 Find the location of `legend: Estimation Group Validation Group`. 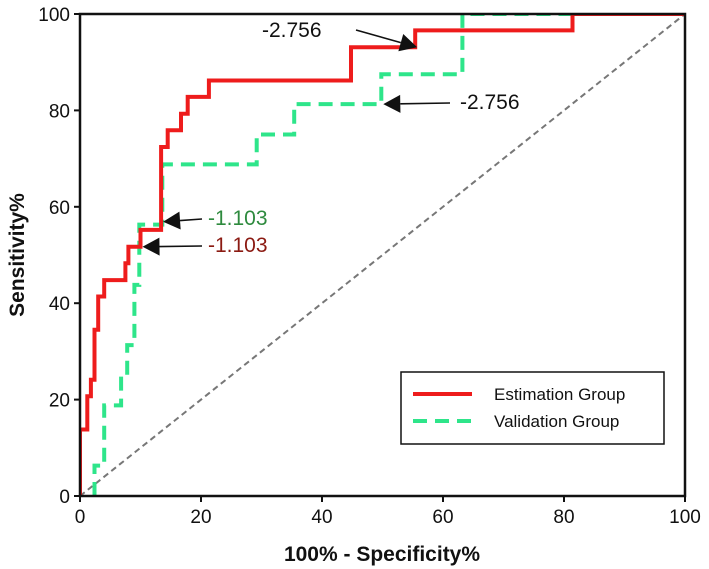

legend: Estimation Group Validation Group is located at coordinates (532, 408).